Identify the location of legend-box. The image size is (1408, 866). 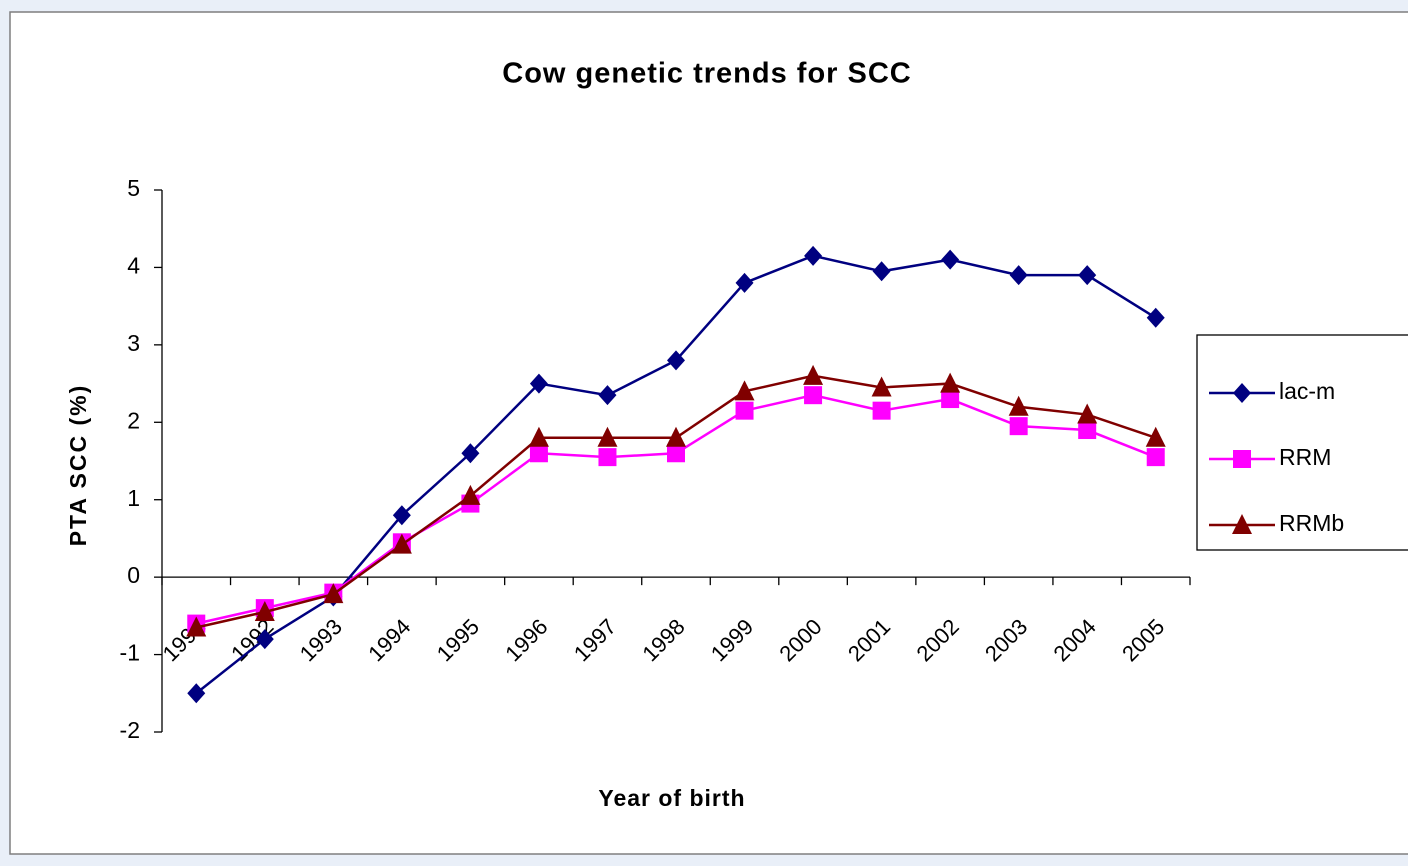
(1302, 442).